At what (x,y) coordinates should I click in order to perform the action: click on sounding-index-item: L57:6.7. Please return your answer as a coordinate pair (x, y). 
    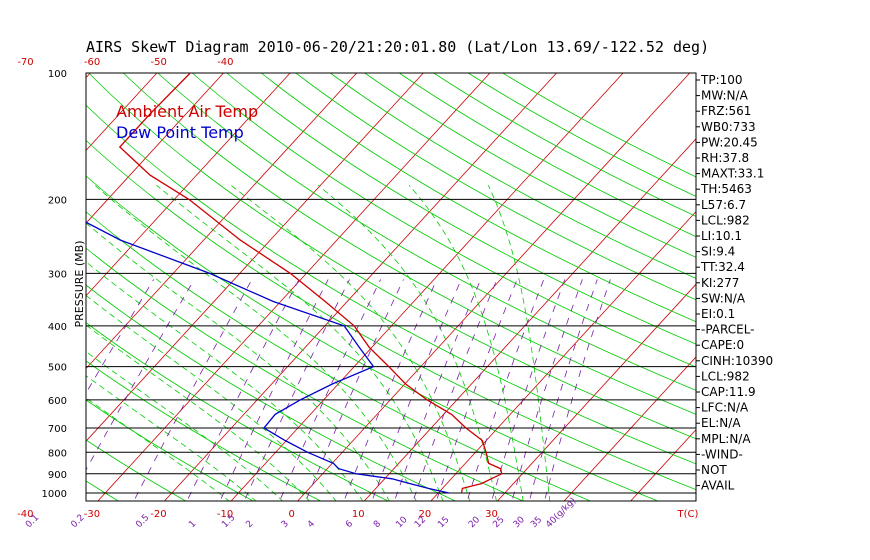
    Looking at the image, I should click on (723, 205).